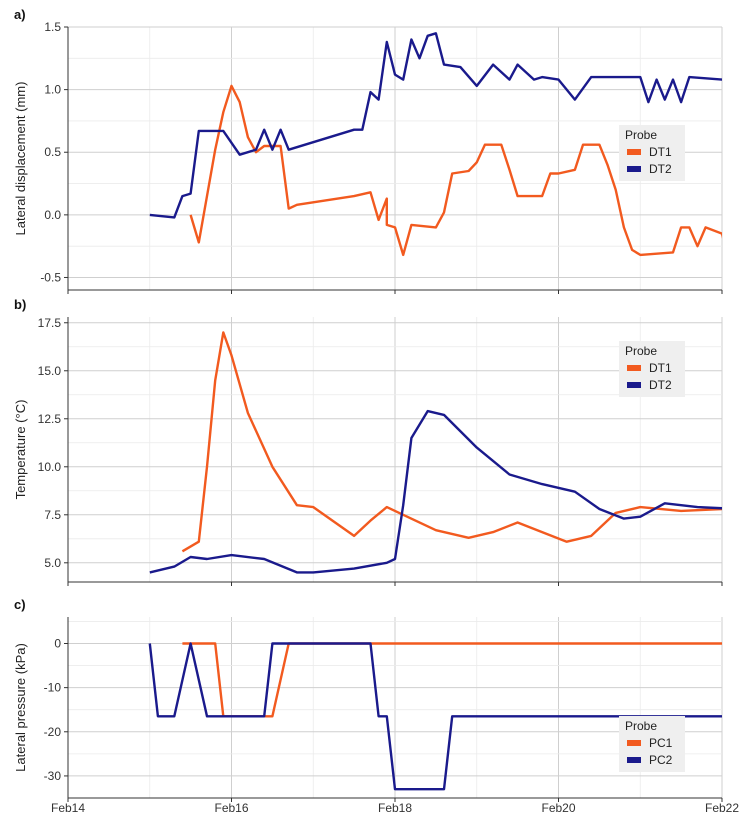 The image size is (743, 827). Describe the element at coordinates (50, 371) in the screenshot. I see `y-tick-label: 15.0` at that location.